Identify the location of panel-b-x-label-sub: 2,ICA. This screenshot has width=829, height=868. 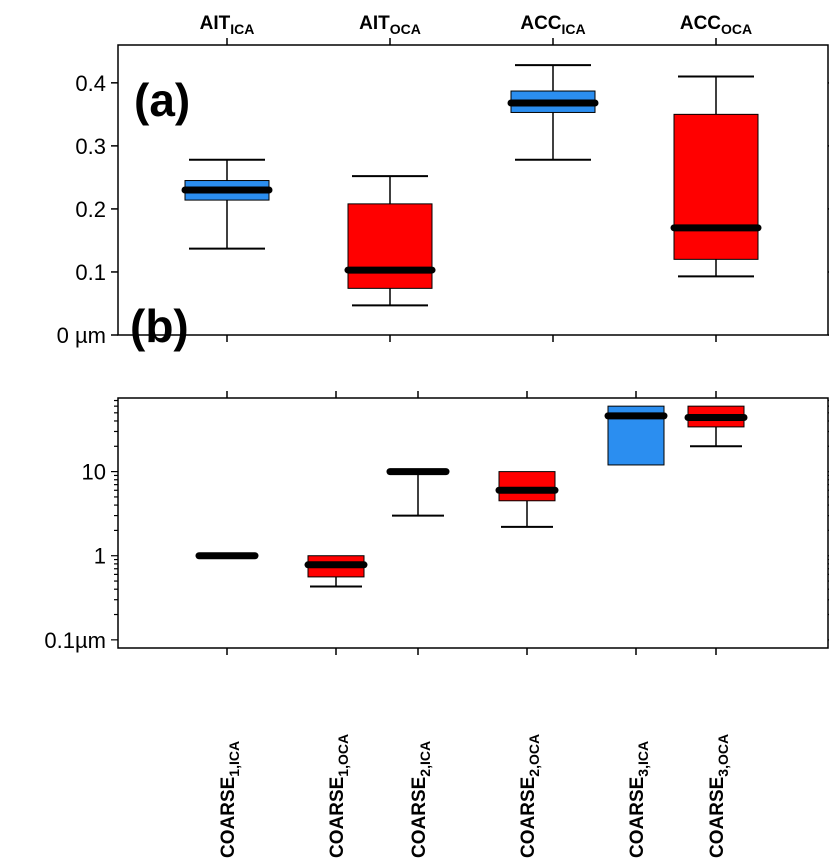
(425, 759).